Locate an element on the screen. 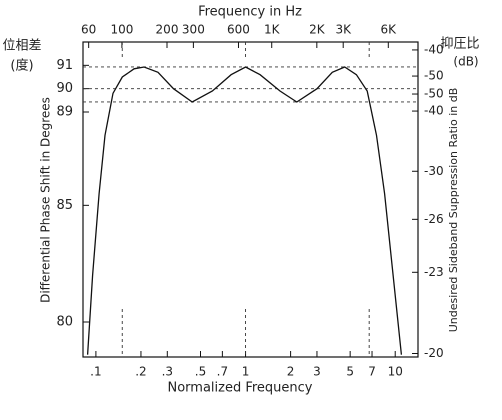 This screenshot has height=420, width=502. x2-tick-label: 300 is located at coordinates (193, 30).